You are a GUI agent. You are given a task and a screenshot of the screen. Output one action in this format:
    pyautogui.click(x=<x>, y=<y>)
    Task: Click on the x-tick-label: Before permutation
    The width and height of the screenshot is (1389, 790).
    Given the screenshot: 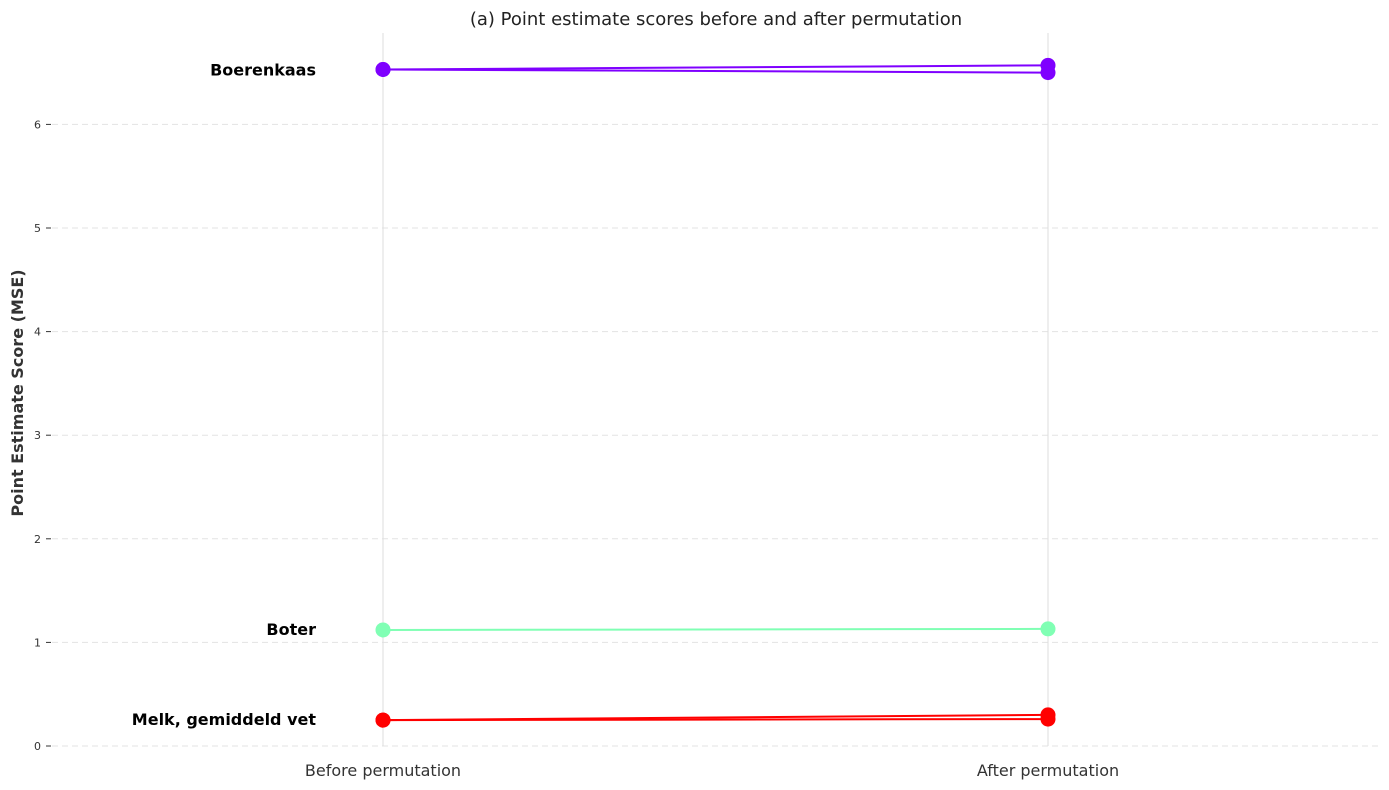 What is the action you would take?
    pyautogui.click(x=383, y=770)
    